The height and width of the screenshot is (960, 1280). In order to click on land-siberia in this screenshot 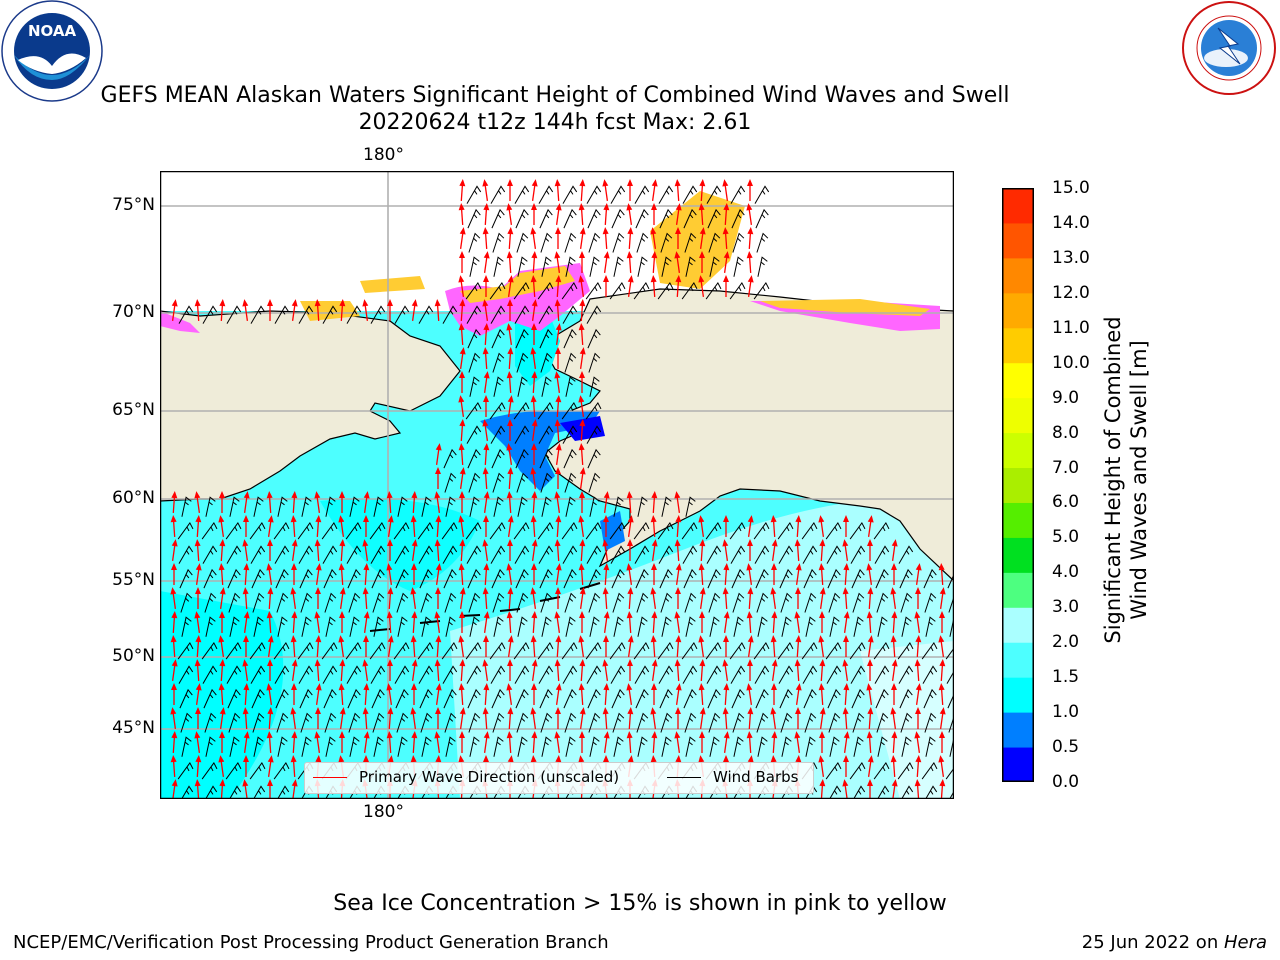, I will do `click(310, 406)`.